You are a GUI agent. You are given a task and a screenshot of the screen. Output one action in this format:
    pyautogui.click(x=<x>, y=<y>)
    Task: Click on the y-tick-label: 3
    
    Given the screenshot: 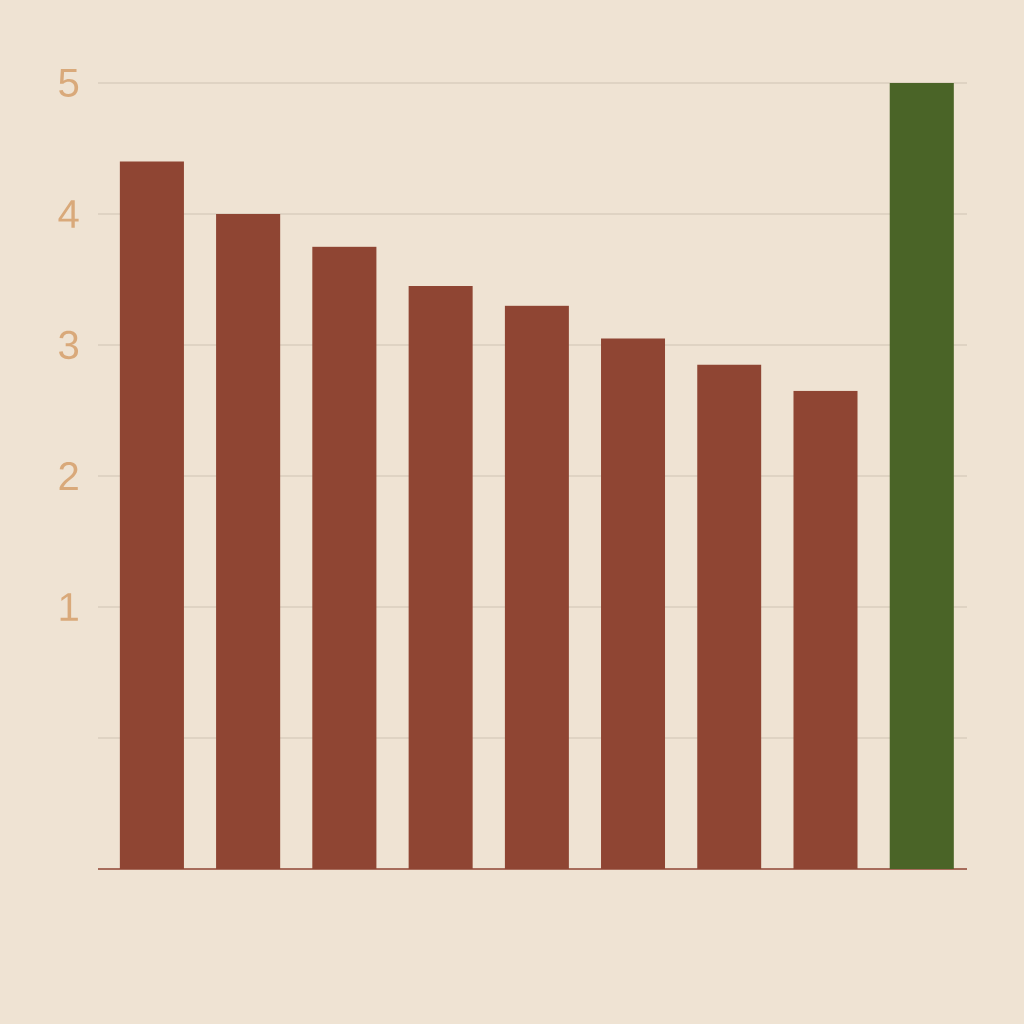 What is the action you would take?
    pyautogui.click(x=69, y=345)
    